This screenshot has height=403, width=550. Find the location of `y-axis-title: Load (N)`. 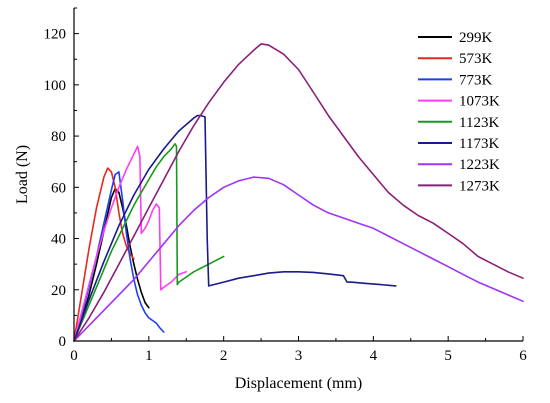

y-axis-title: Load (N) is located at coordinates (22, 174).